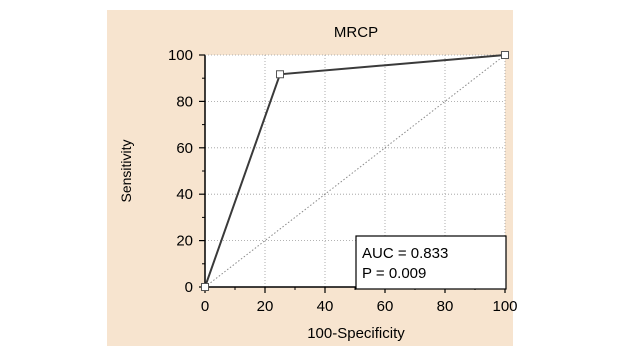 Image resolution: width=618 pixels, height=362 pixels. What do you see at coordinates (405, 253) in the screenshot?
I see `auc-text: AUC = 0.833` at bounding box center [405, 253].